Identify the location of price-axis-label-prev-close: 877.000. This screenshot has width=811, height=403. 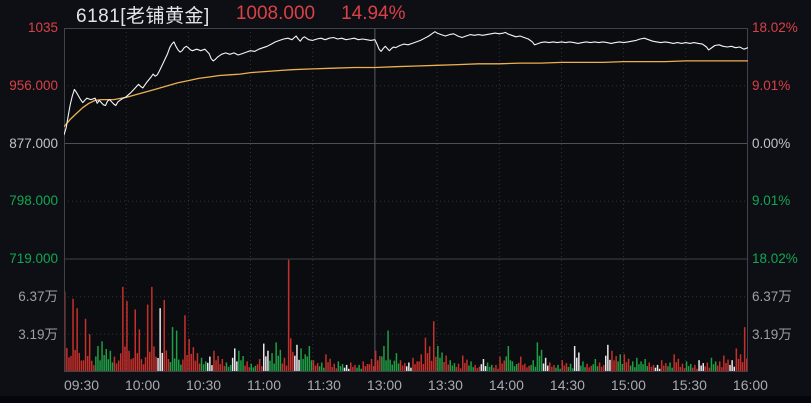
(33, 143).